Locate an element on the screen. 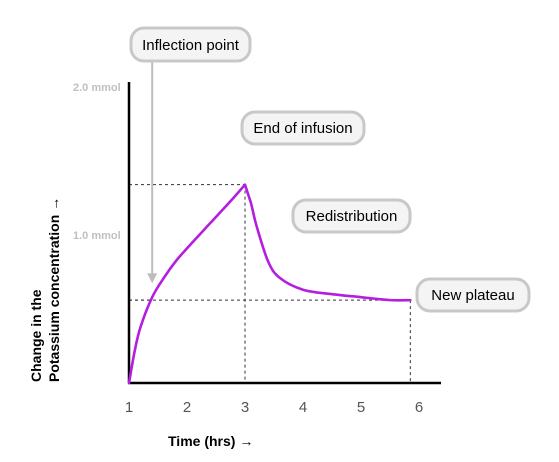  y-tick-label-1: 1.0 mmol is located at coordinates (97, 236).